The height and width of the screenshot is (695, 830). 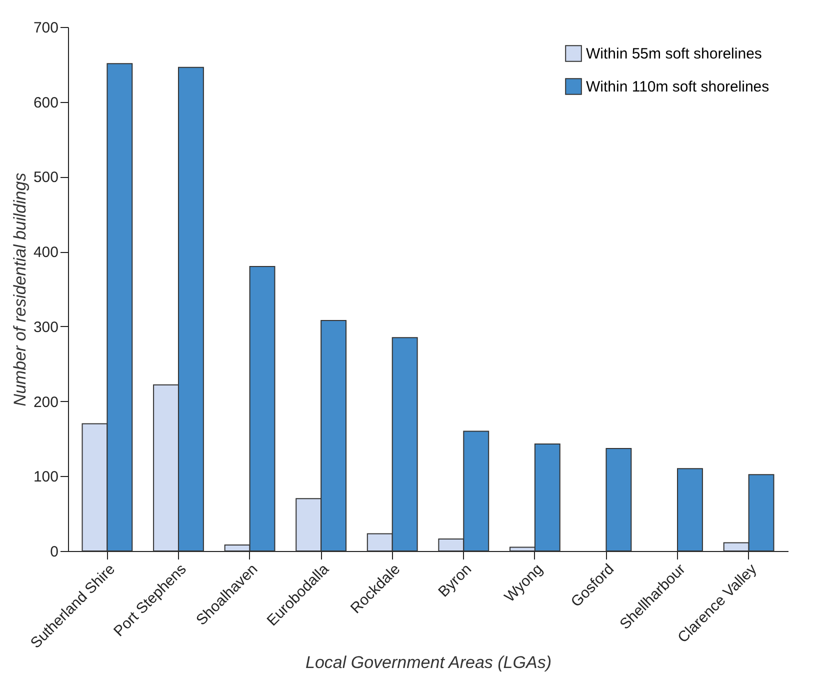 I want to click on y-tick-label: 400, so click(x=45, y=253).